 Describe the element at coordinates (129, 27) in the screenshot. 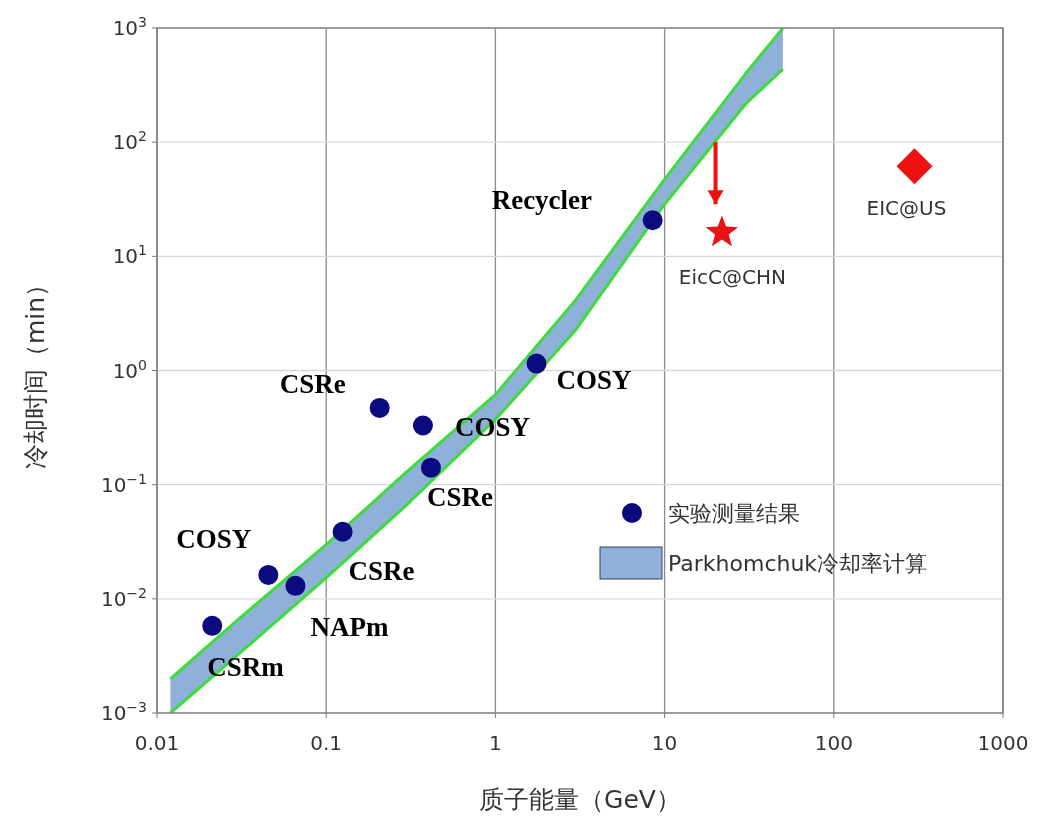

I see `y-tick-label: 10$^{3}$` at that location.